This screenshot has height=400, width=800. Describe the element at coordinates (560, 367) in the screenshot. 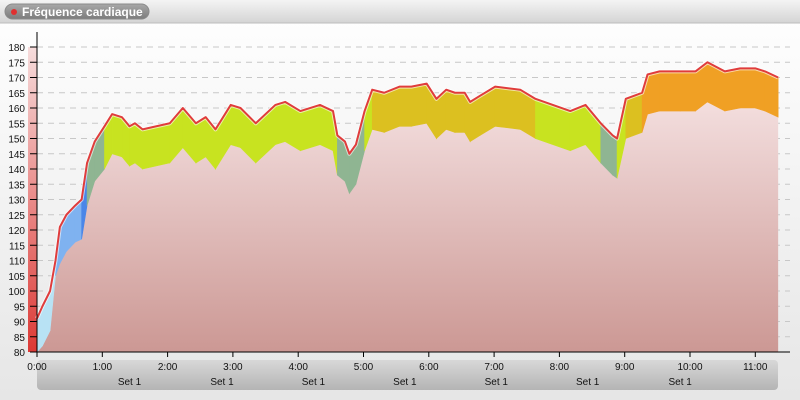

I see `x-tick-label: 8:00` at that location.